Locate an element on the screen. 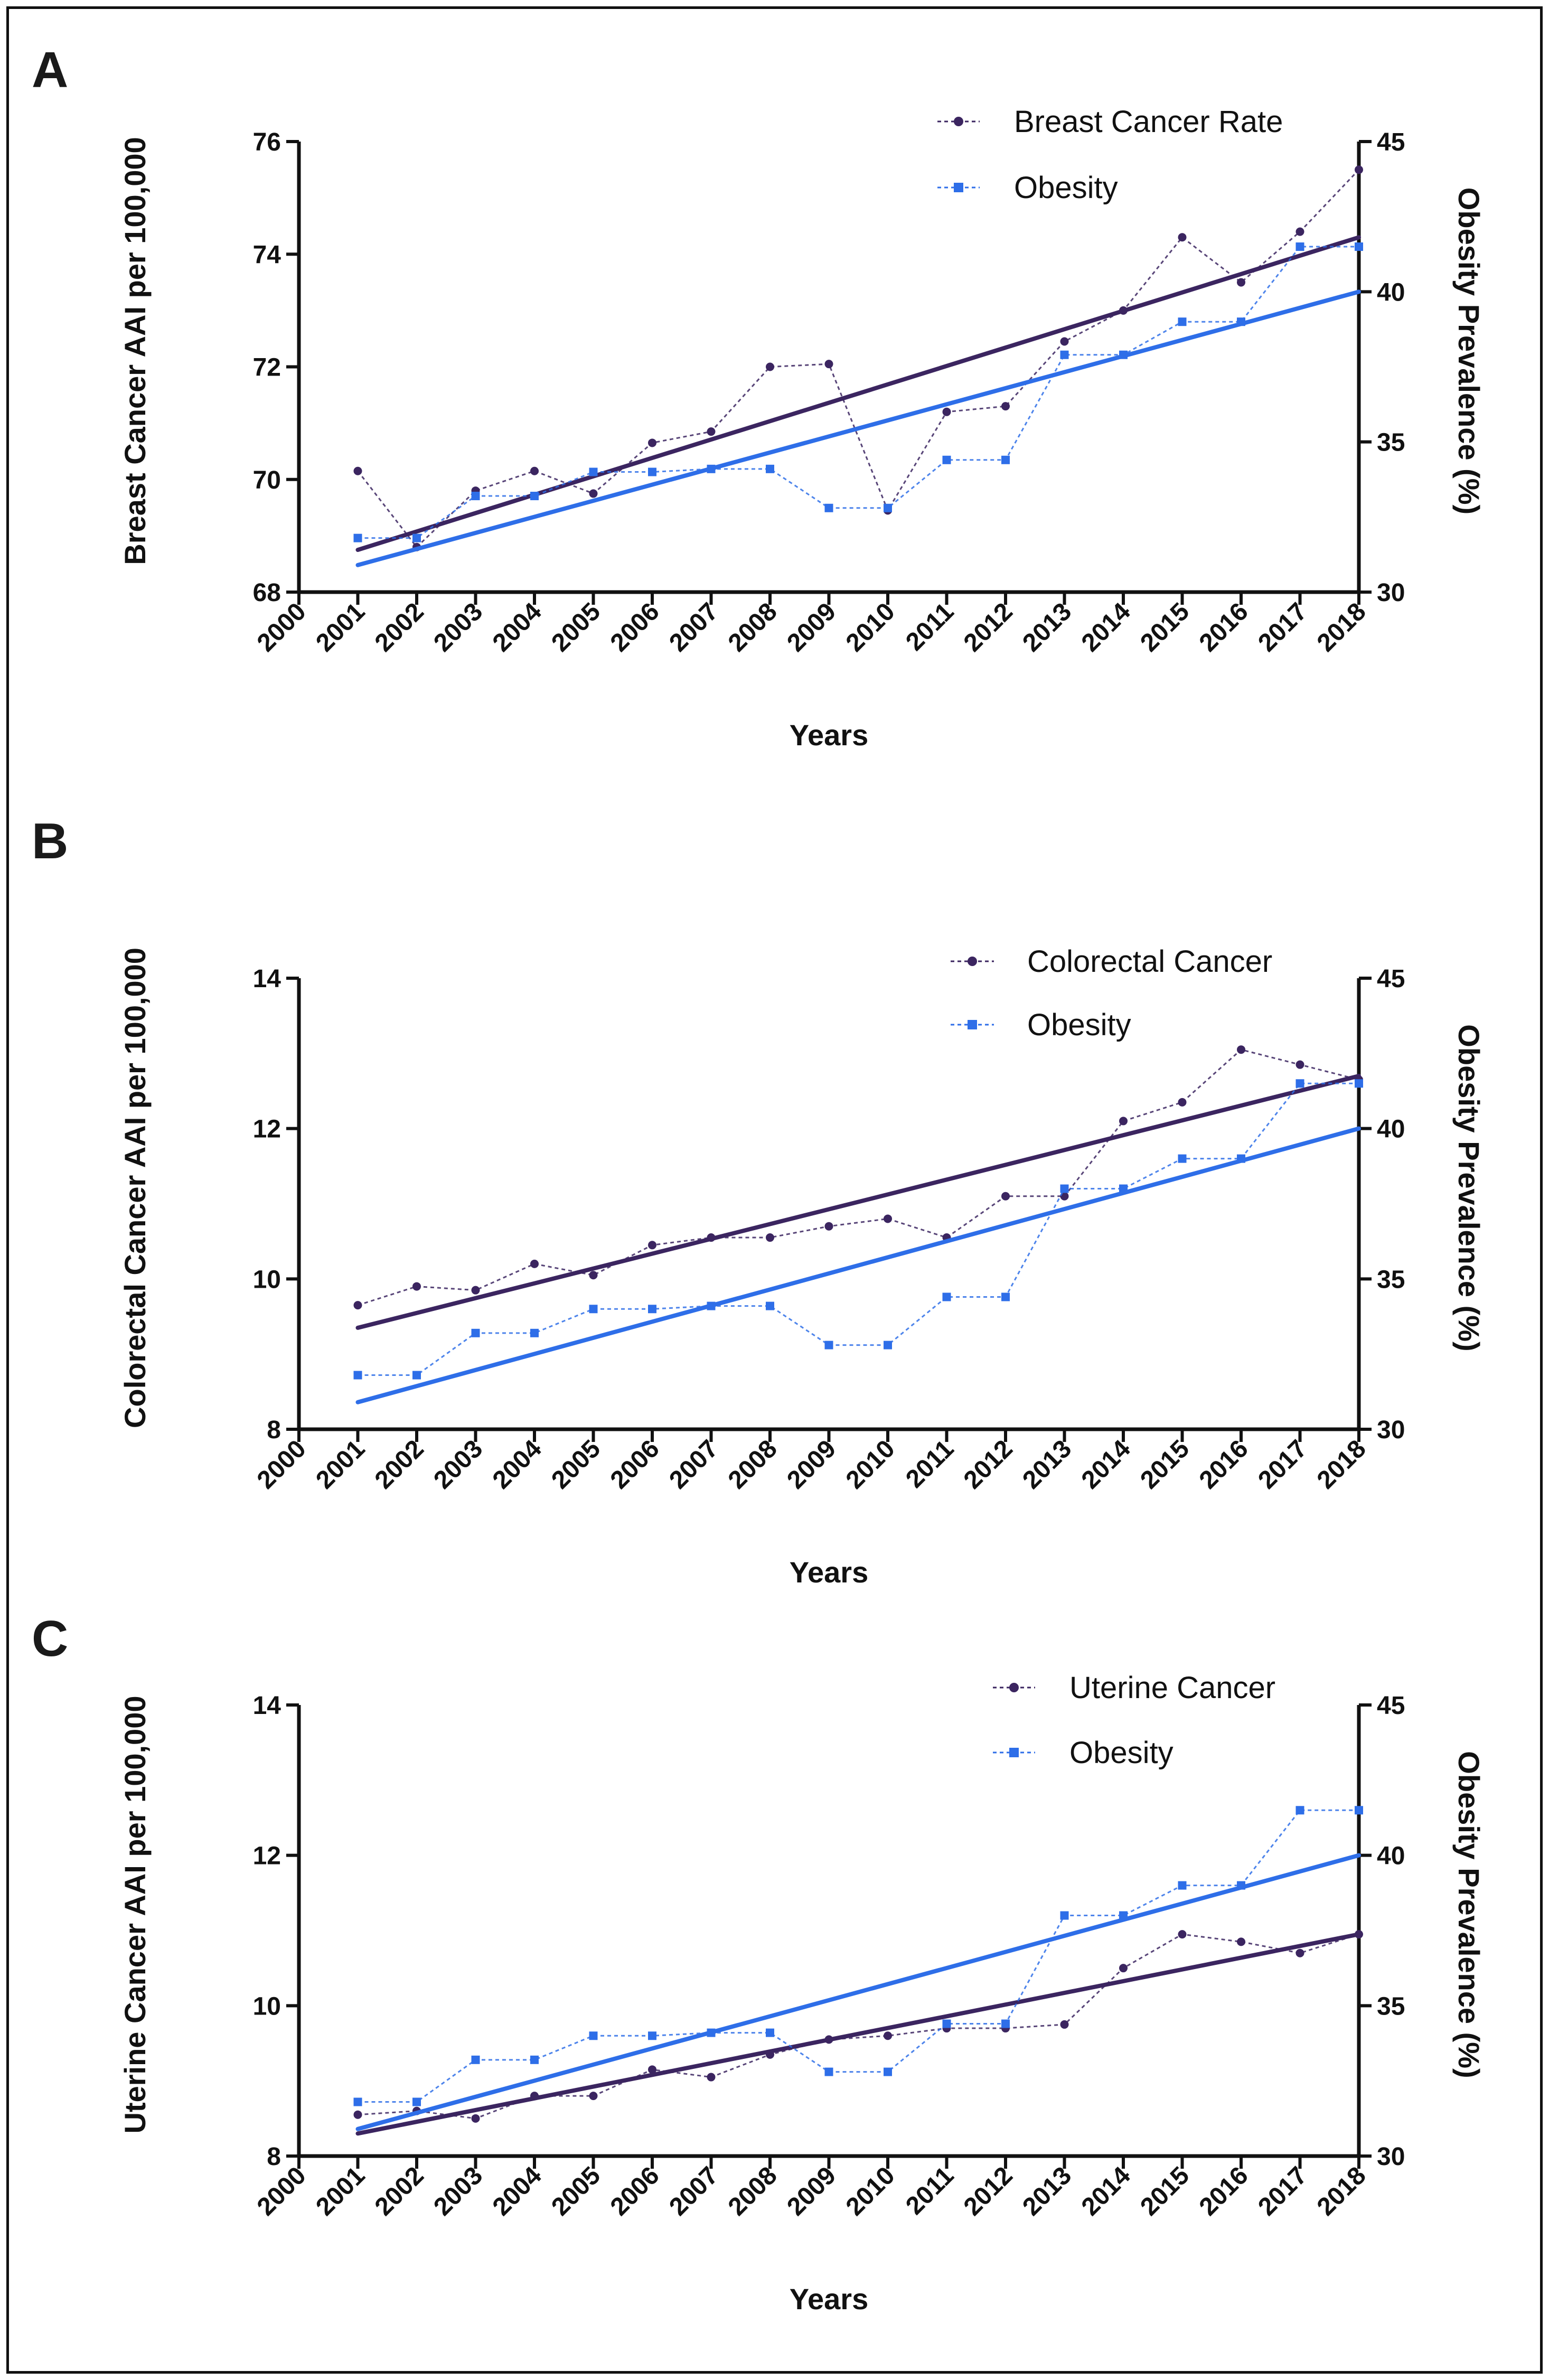  legend-entry: Obesity is located at coordinates (1028, 188).